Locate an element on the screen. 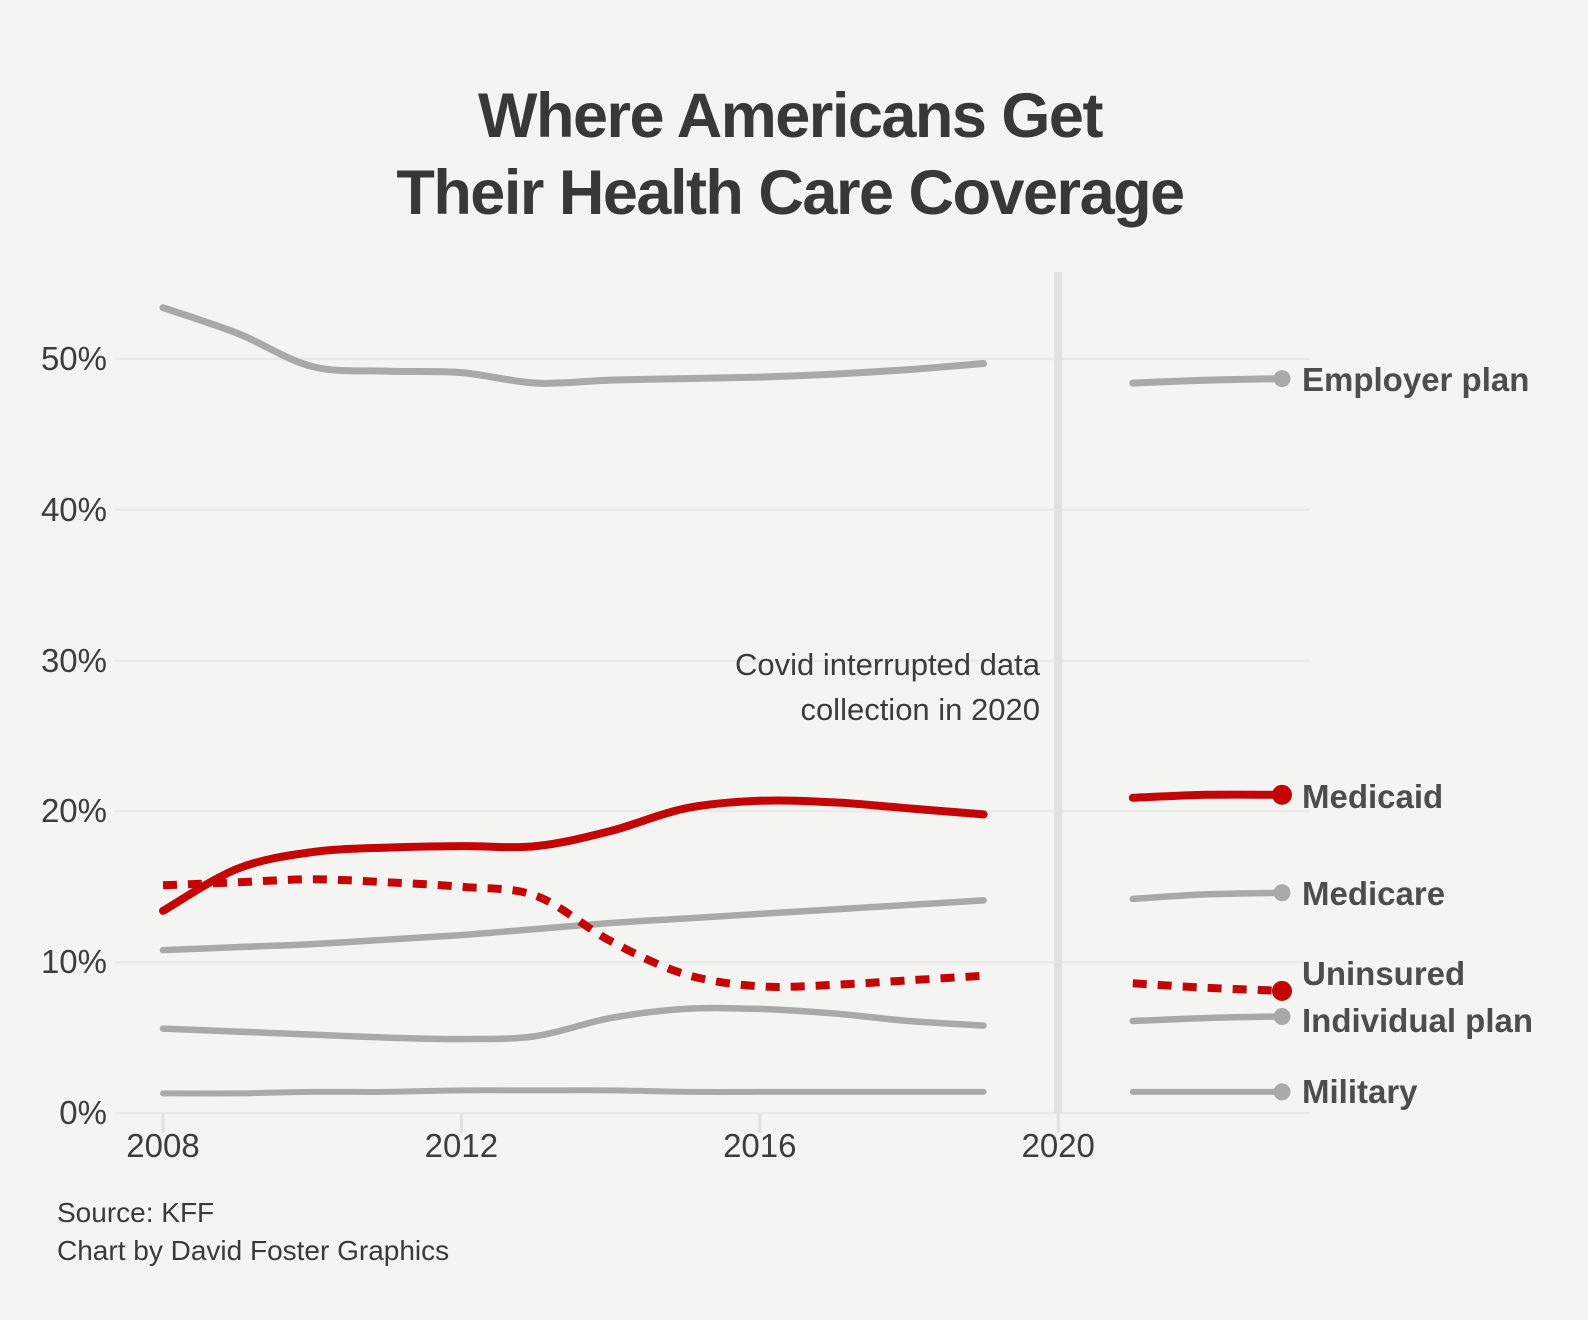  line-medicaid is located at coordinates (573, 855).